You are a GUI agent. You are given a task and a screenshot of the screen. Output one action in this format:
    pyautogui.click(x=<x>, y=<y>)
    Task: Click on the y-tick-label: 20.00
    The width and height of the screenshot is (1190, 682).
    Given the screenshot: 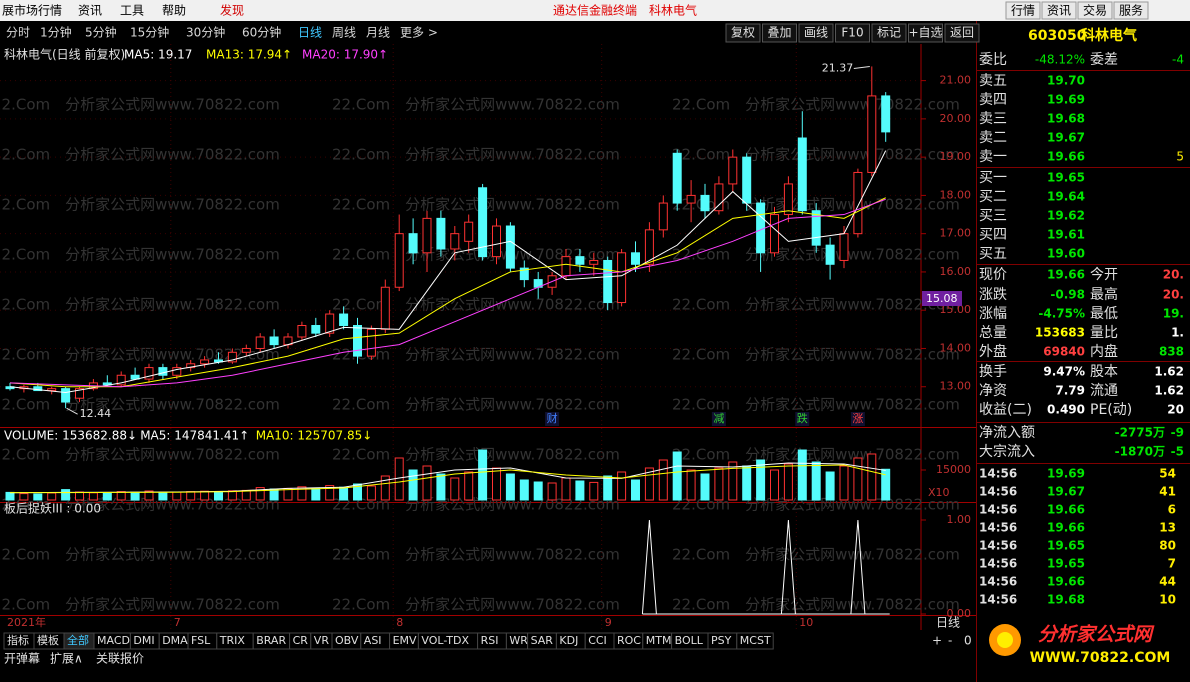 What is the action you would take?
    pyautogui.click(x=956, y=118)
    